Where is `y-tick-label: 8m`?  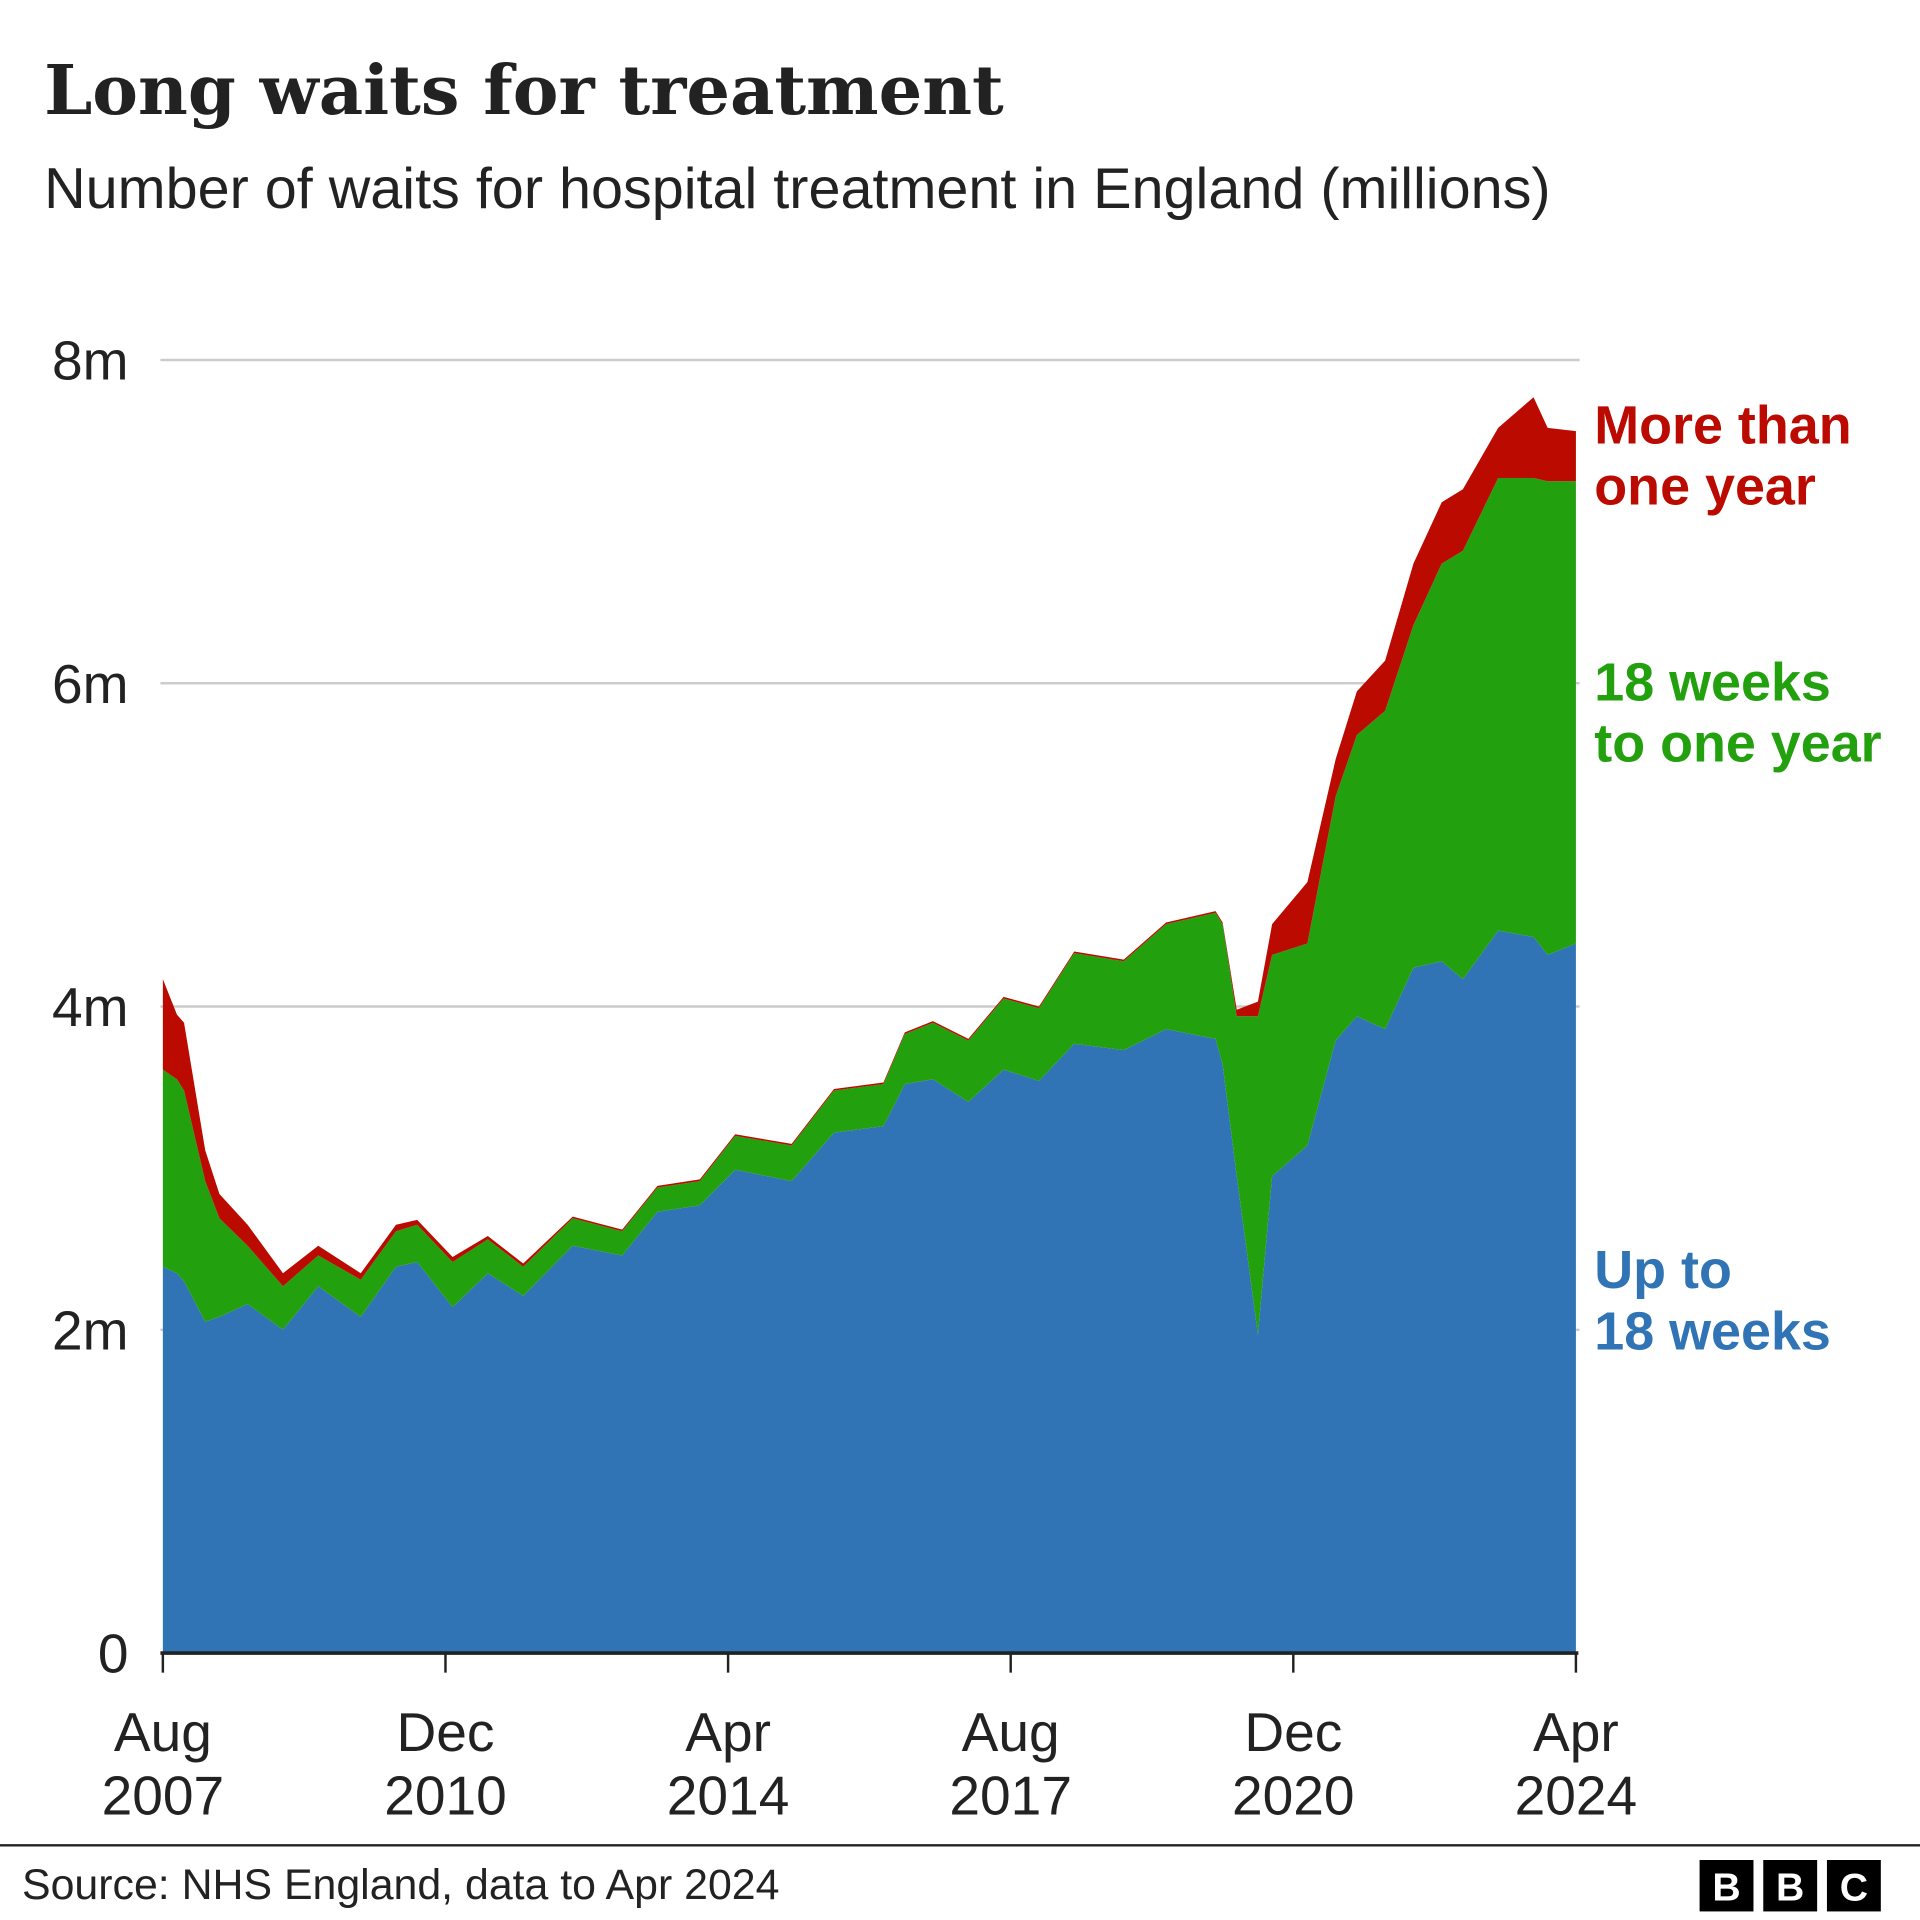 y-tick-label: 8m is located at coordinates (90, 361).